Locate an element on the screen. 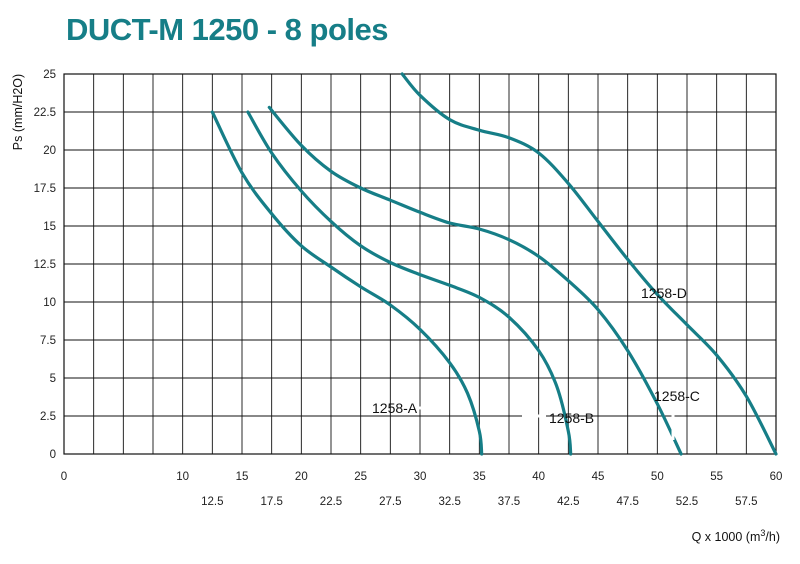  x-tick-label: 50 is located at coordinates (657, 477).